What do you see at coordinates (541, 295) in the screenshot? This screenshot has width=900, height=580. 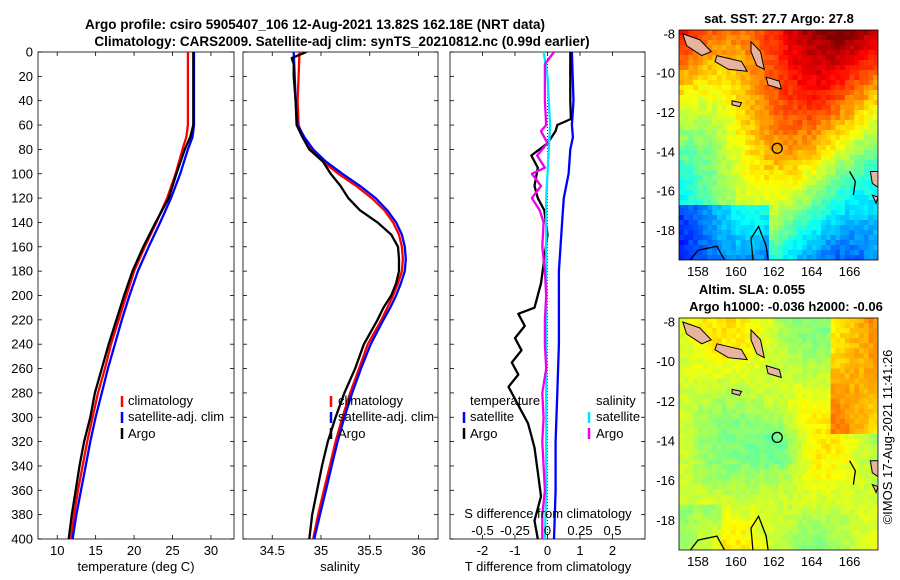 I see `difference-lines` at bounding box center [541, 295].